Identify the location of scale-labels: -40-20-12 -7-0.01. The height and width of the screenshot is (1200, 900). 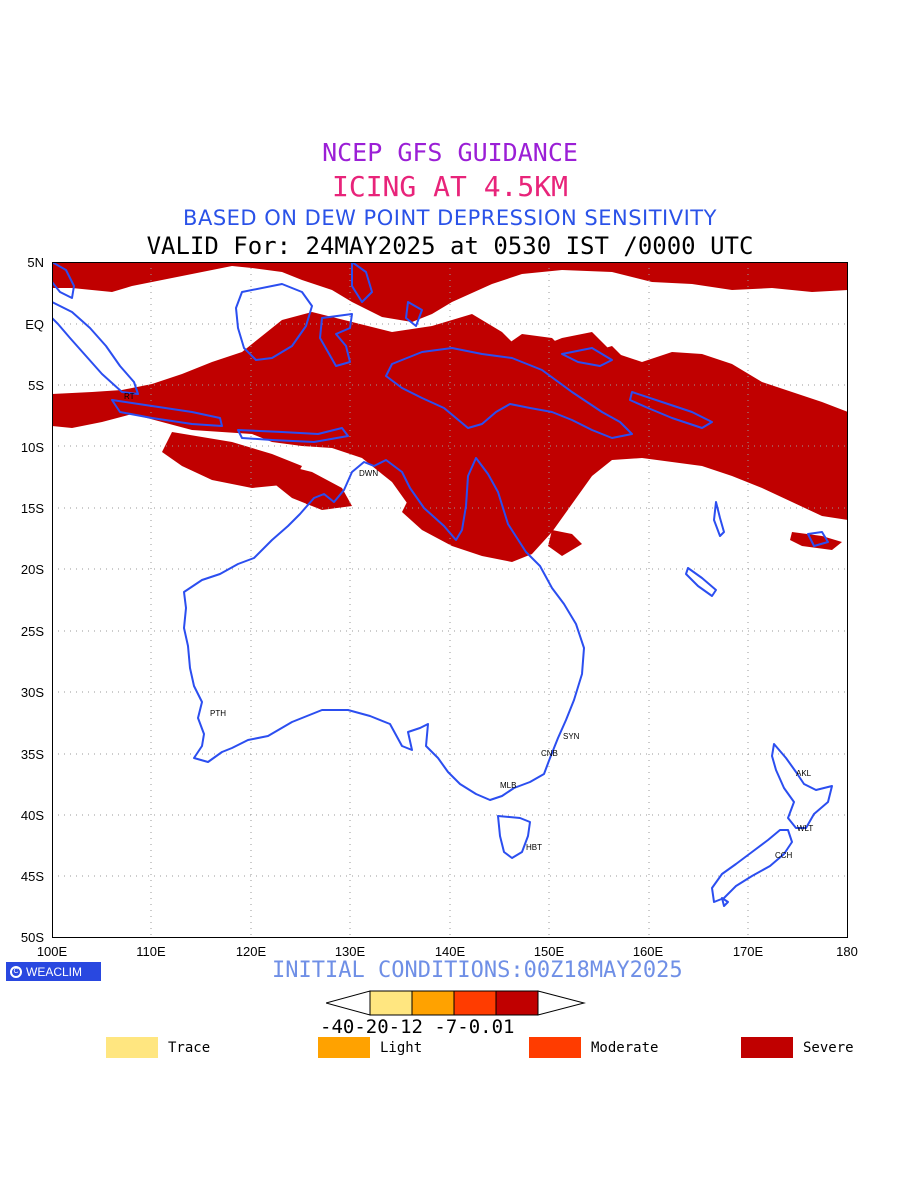
(417, 1027).